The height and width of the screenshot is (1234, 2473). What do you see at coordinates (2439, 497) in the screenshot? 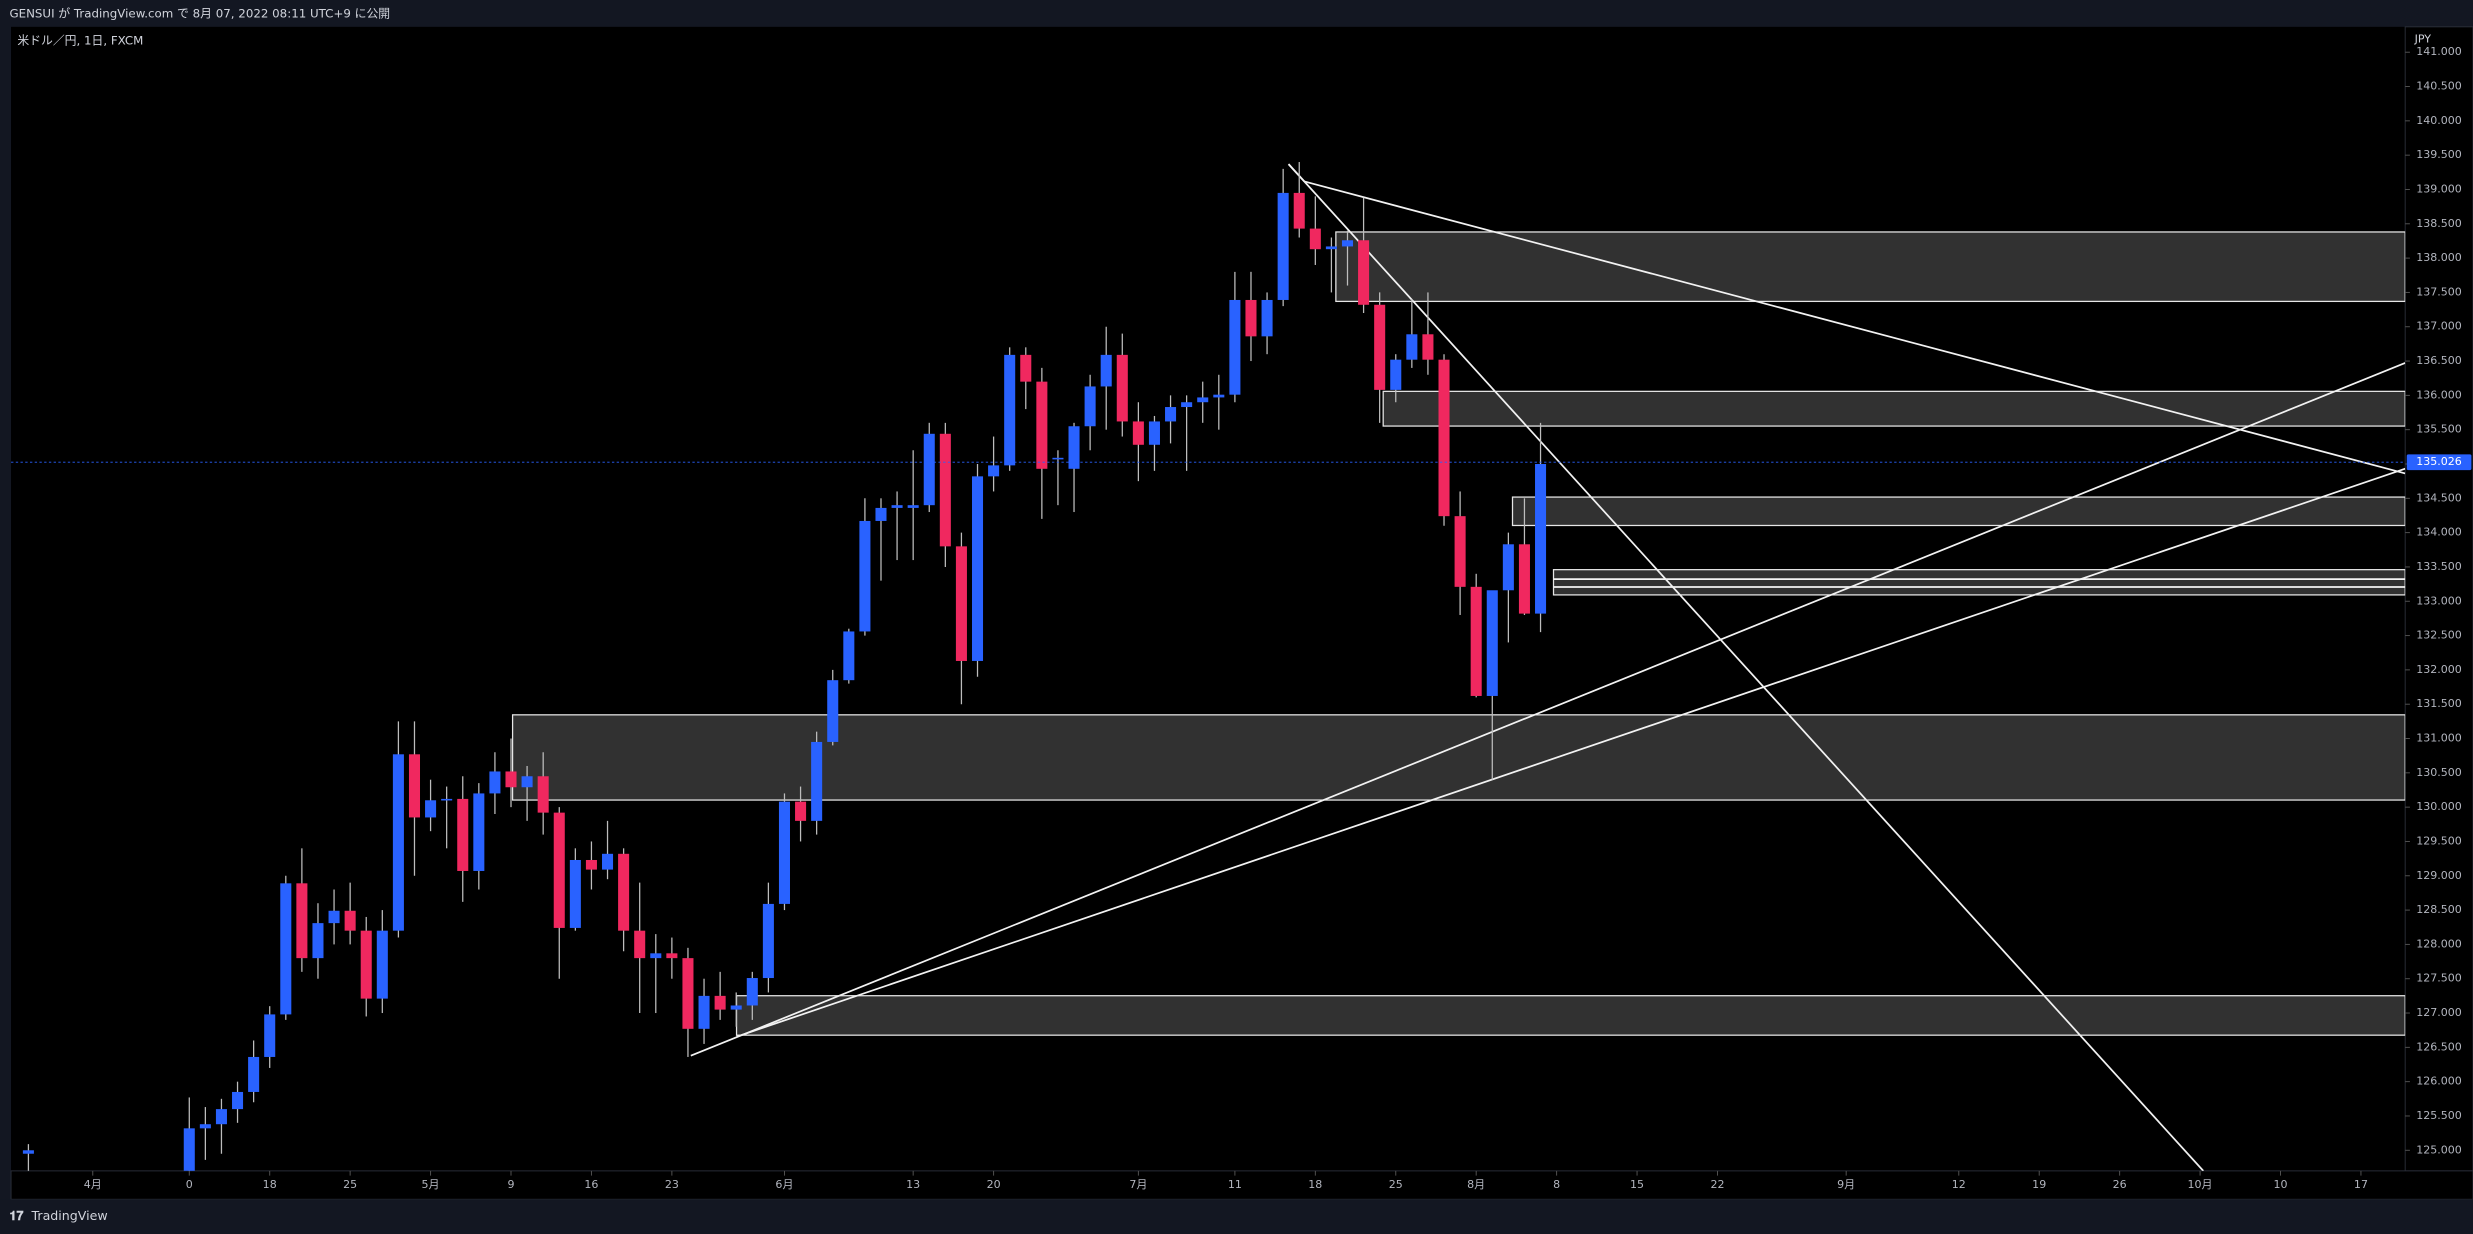
I see `y-tick-label: 134.500` at bounding box center [2439, 497].